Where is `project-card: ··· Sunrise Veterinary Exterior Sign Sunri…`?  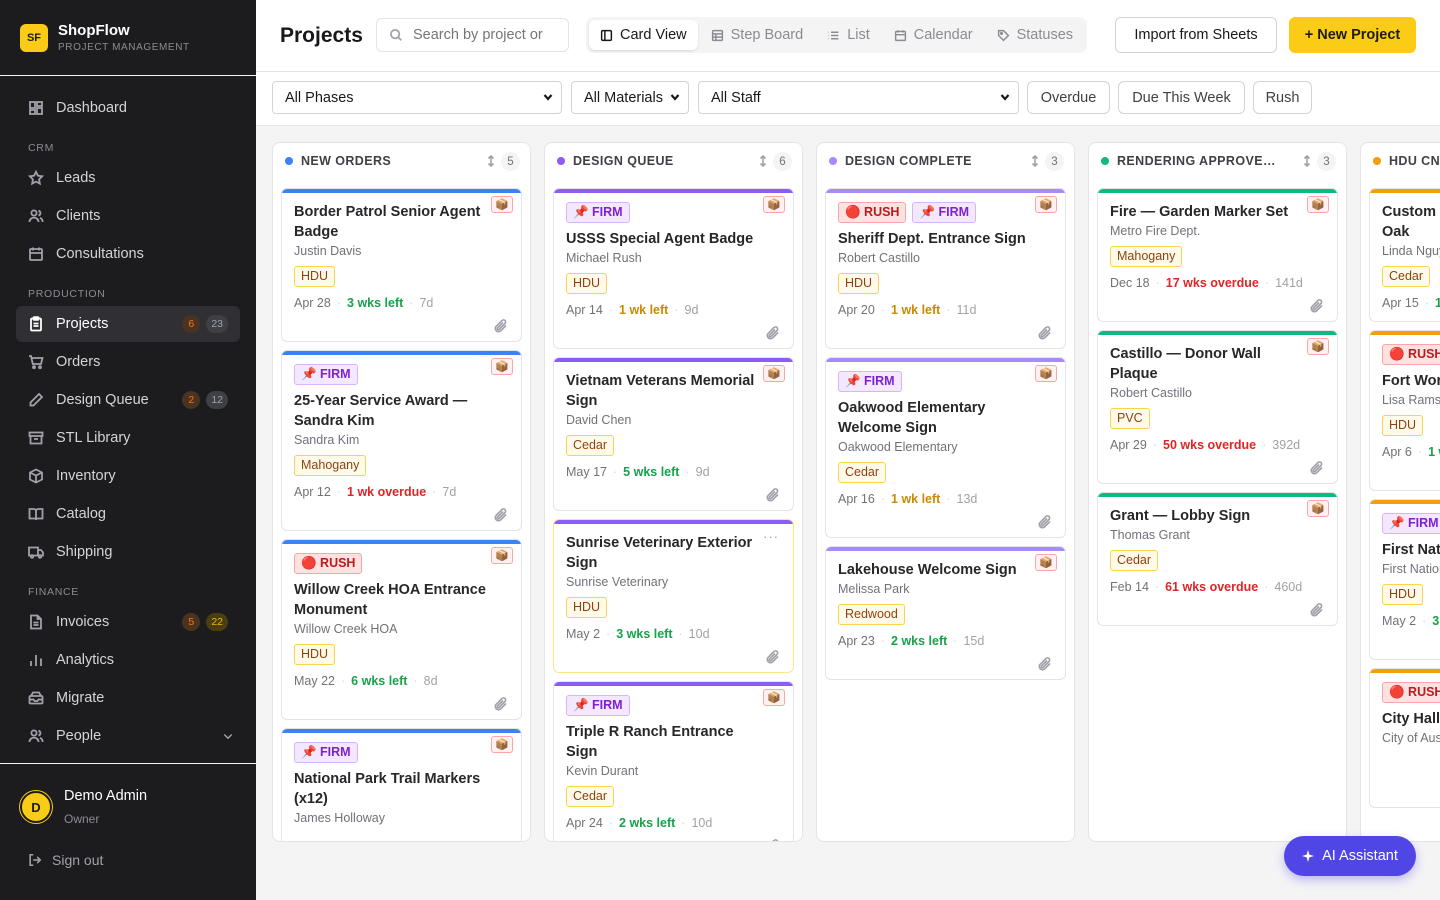 project-card: ··· Sunrise Veterinary Exterior Sign Sunri… is located at coordinates (673, 596).